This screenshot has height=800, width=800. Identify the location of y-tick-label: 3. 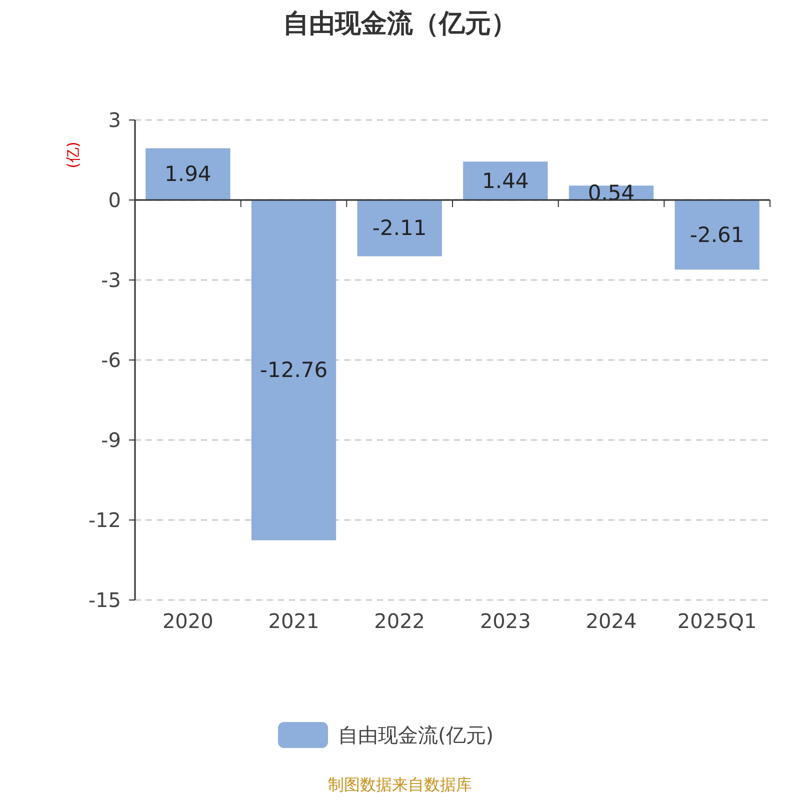
(114, 120).